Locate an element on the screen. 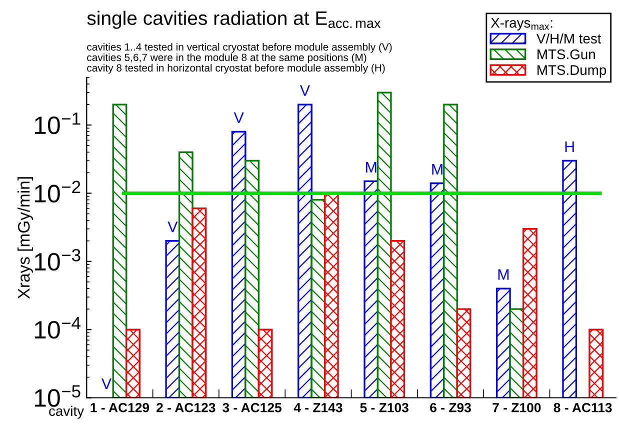 The image size is (619, 430). y-tick-label: 10$^{−5}$ is located at coordinates (57, 396).